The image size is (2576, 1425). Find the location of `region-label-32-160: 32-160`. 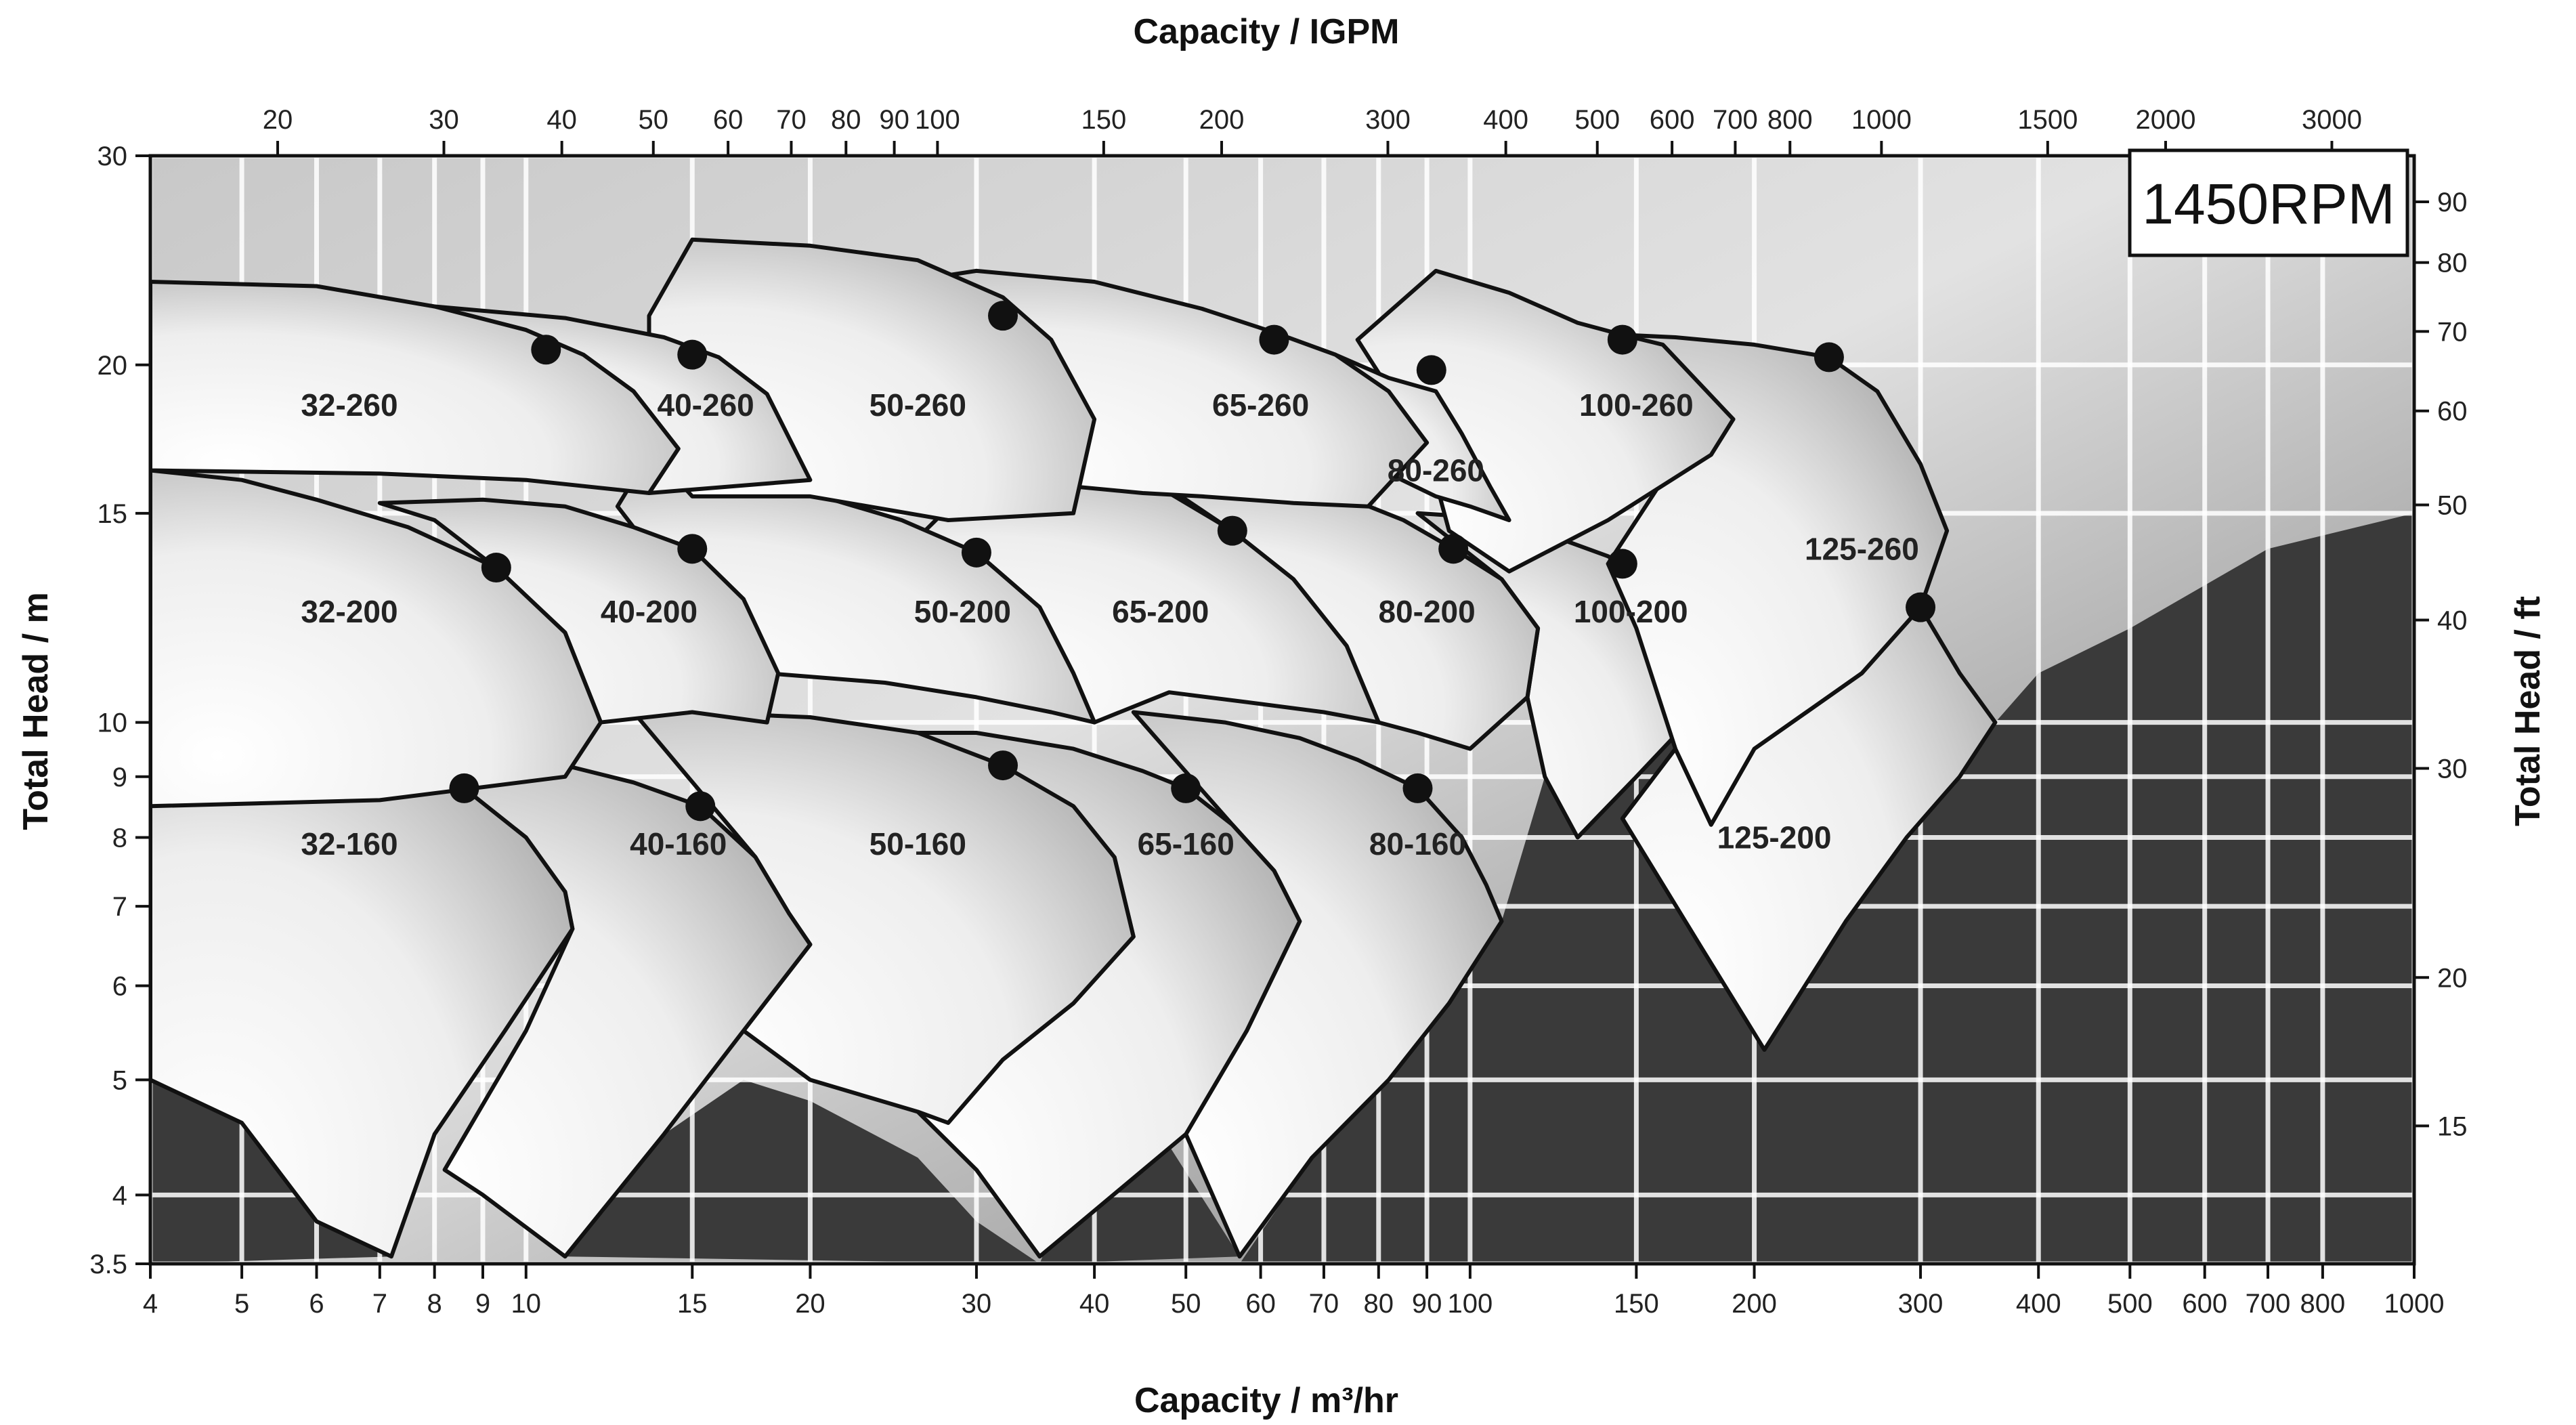

region-label-32-160: 32-160 is located at coordinates (349, 844).